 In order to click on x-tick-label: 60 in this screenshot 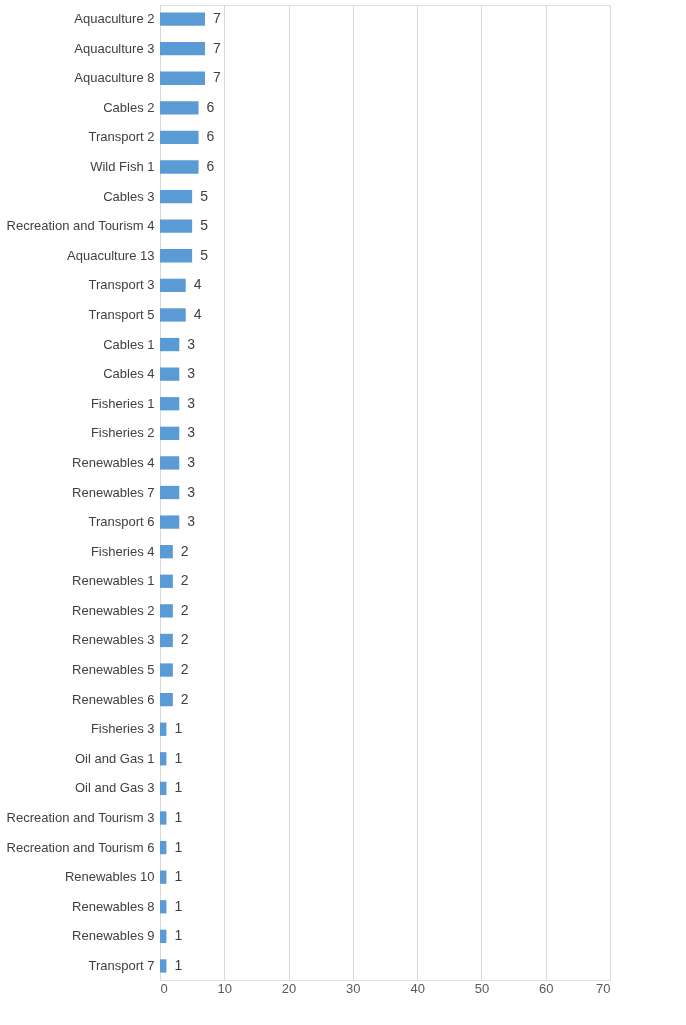, I will do `click(546, 988)`.